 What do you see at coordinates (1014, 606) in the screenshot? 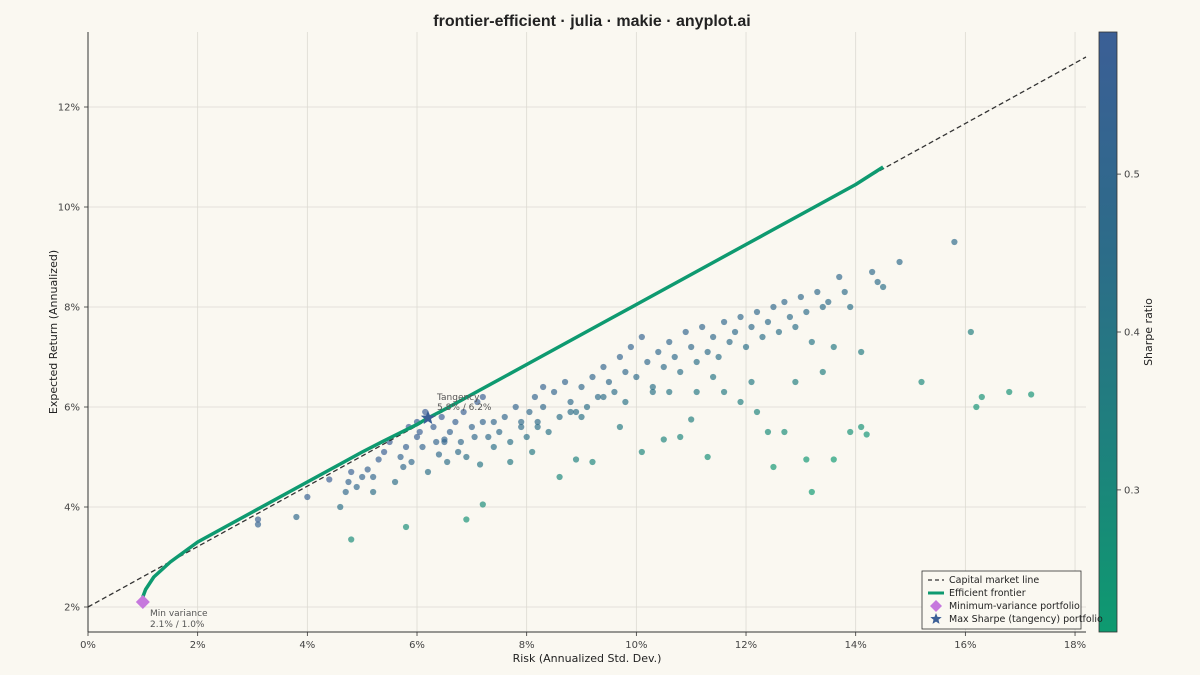
I see `legend-entry-min-variance: Minimum-variance portfolio` at bounding box center [1014, 606].